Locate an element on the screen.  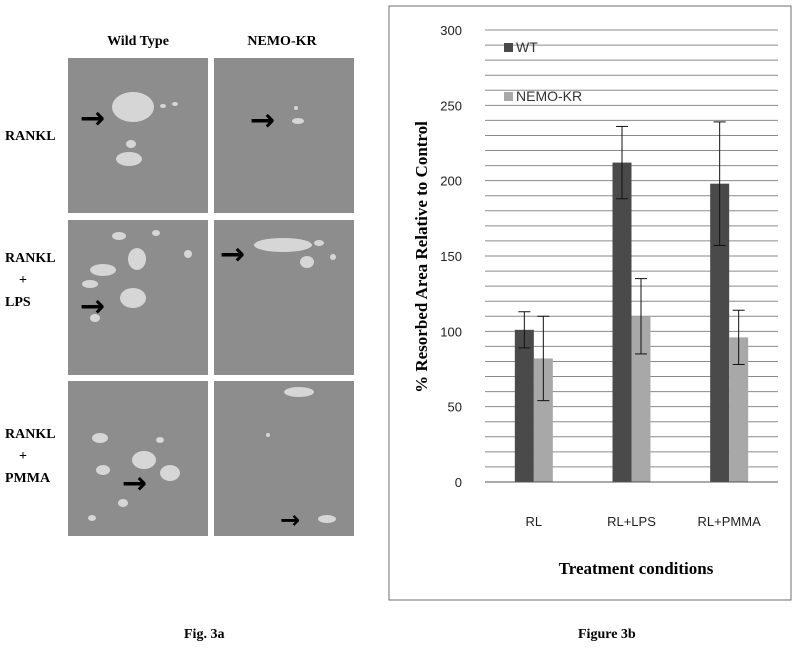
figure-caption-3a: Fig. 3a is located at coordinates (204, 634).